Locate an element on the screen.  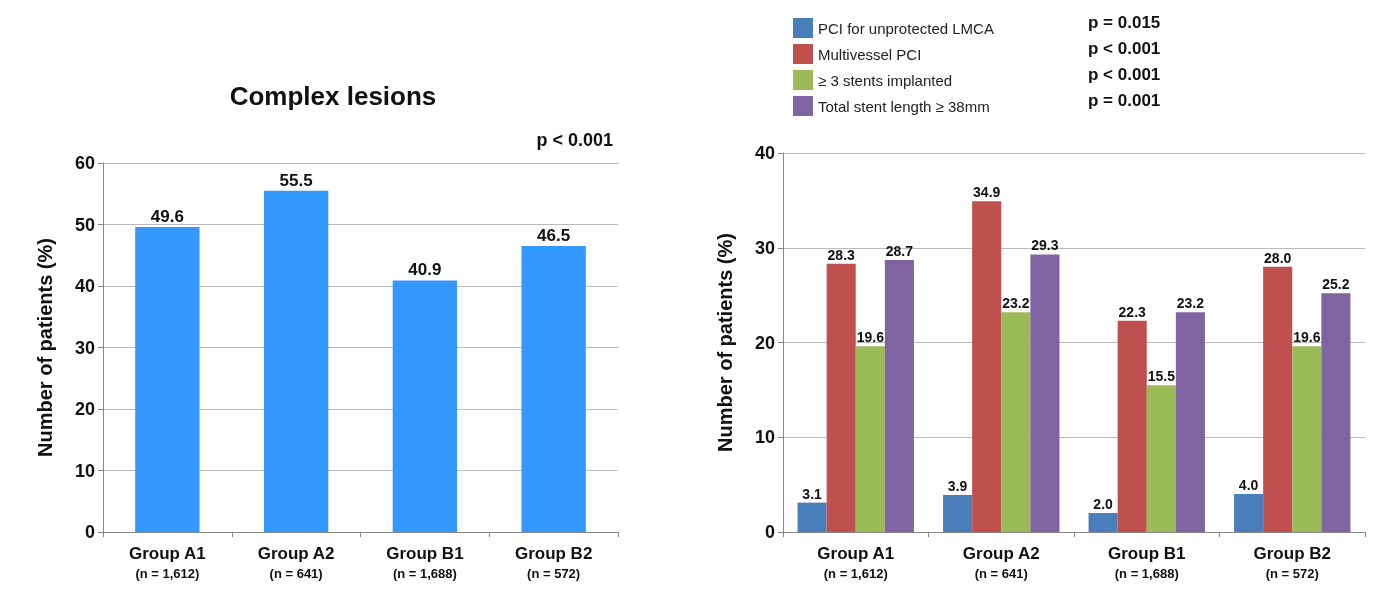
data-label: 15.5 is located at coordinates (1161, 376).